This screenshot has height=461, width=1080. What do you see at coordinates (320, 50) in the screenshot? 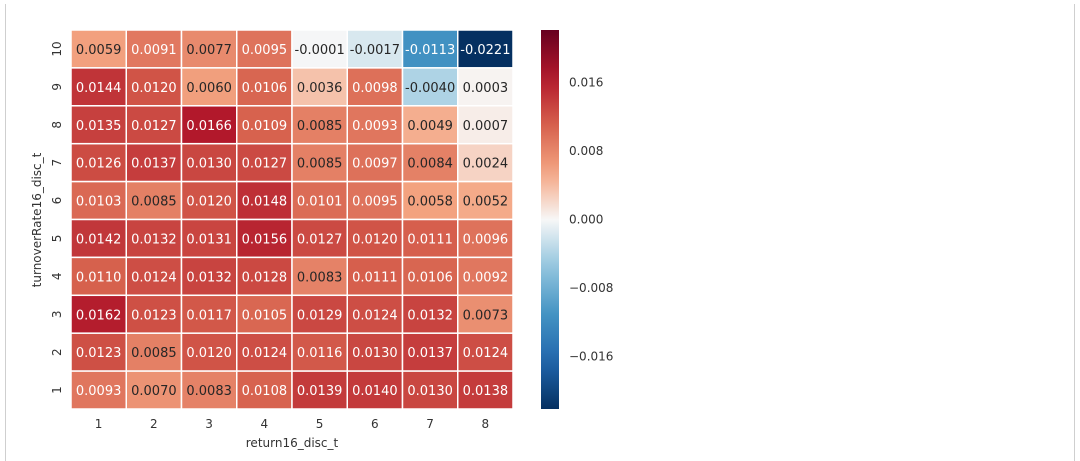
I see `heatmap-cell-value: -0.0001` at bounding box center [320, 50].